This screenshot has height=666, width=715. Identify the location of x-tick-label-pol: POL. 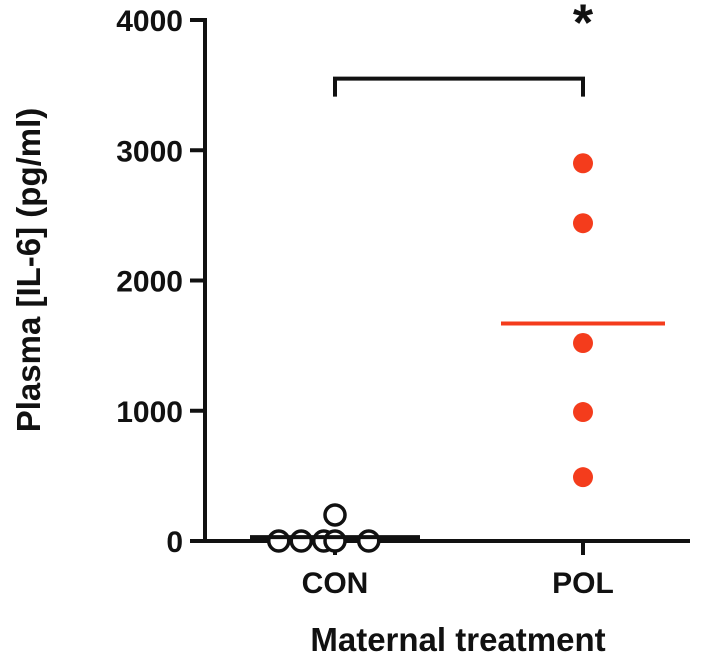
(583, 583).